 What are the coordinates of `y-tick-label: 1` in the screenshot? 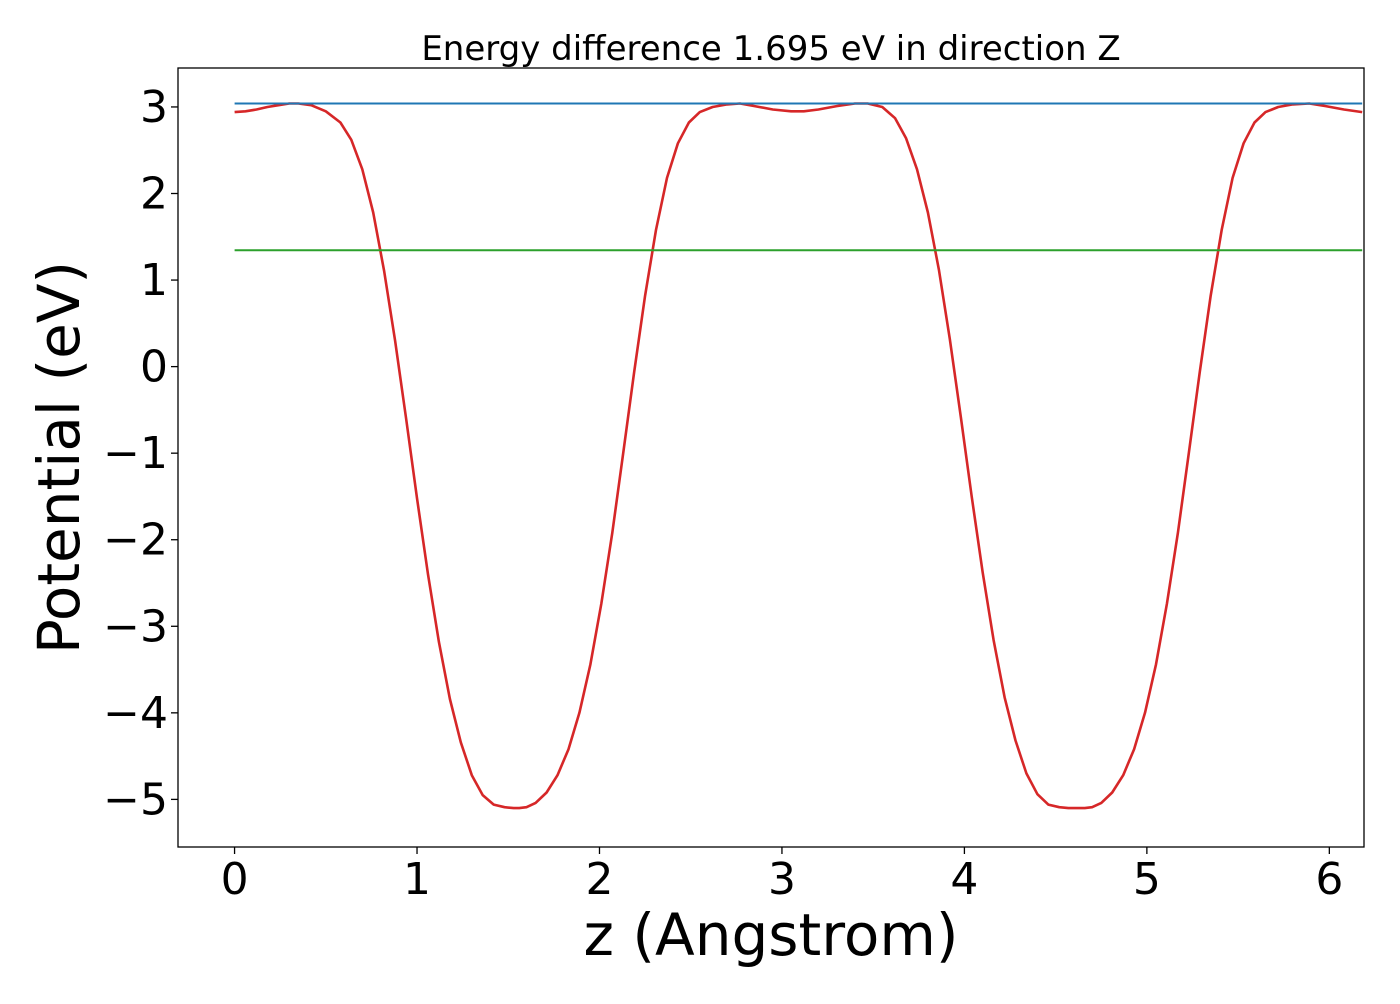 It's located at (154, 280).